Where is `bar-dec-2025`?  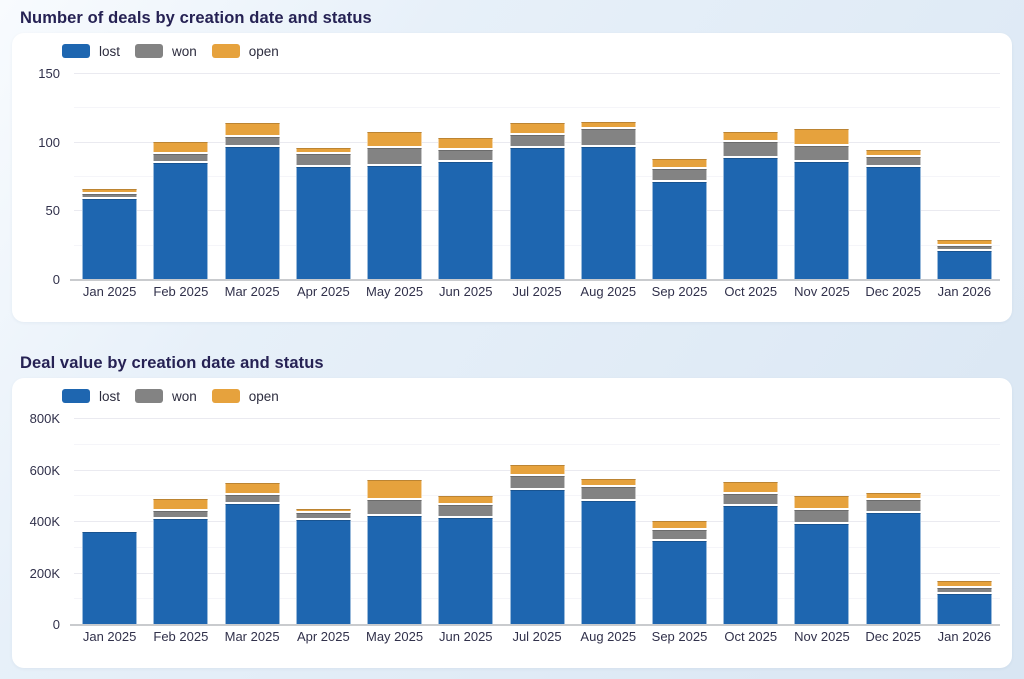
bar-dec-2025 is located at coordinates (893, 215).